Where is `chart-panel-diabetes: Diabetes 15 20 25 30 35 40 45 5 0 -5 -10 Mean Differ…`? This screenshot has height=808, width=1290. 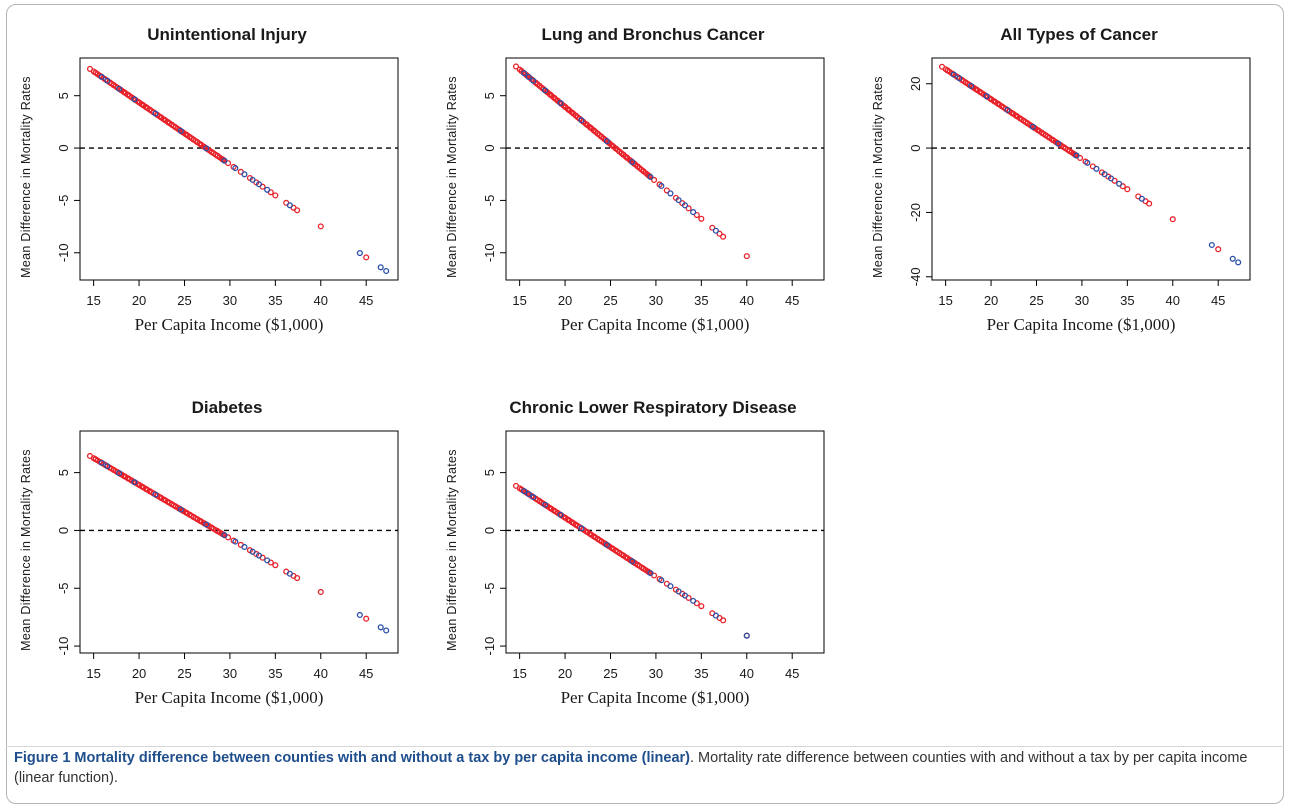 chart-panel-diabetes: Diabetes 15 20 25 30 35 40 45 5 0 -5 -10 Mean Differ… is located at coordinates (221, 555).